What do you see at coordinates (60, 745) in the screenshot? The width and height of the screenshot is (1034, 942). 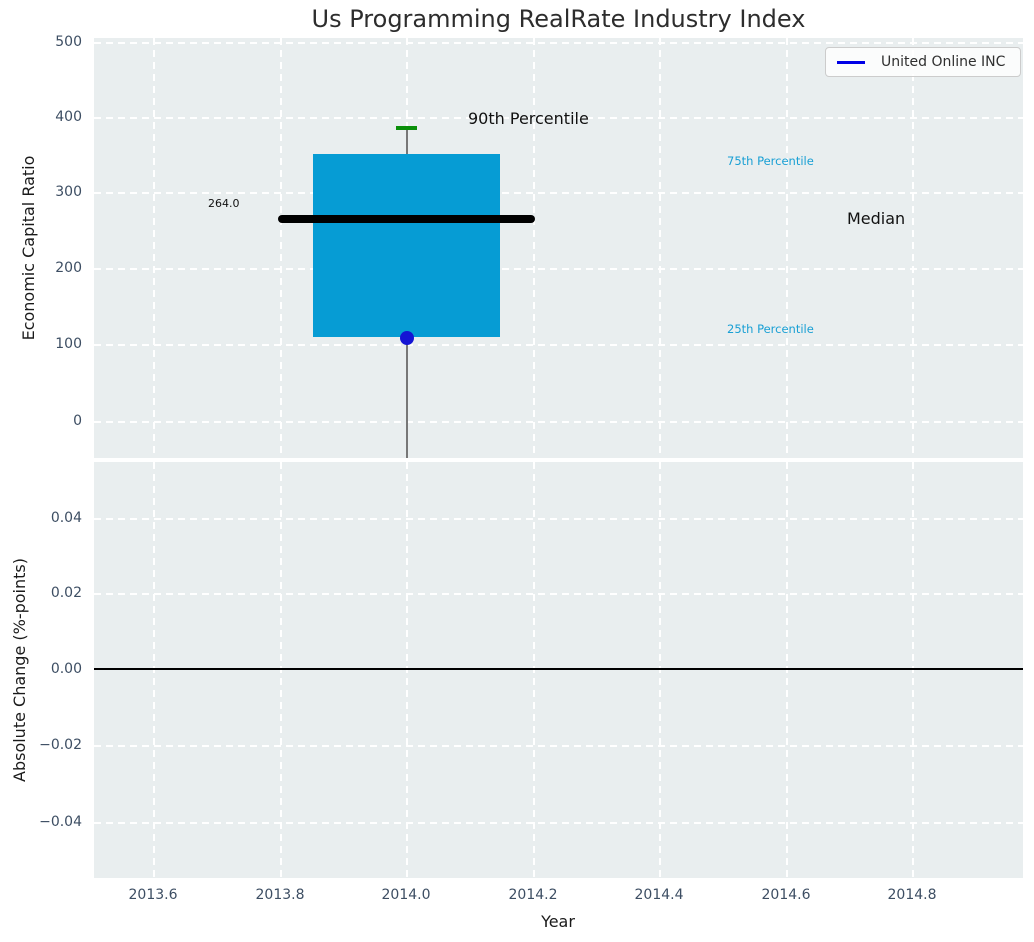 I see `ytick--0.02: −0.02` at bounding box center [60, 745].